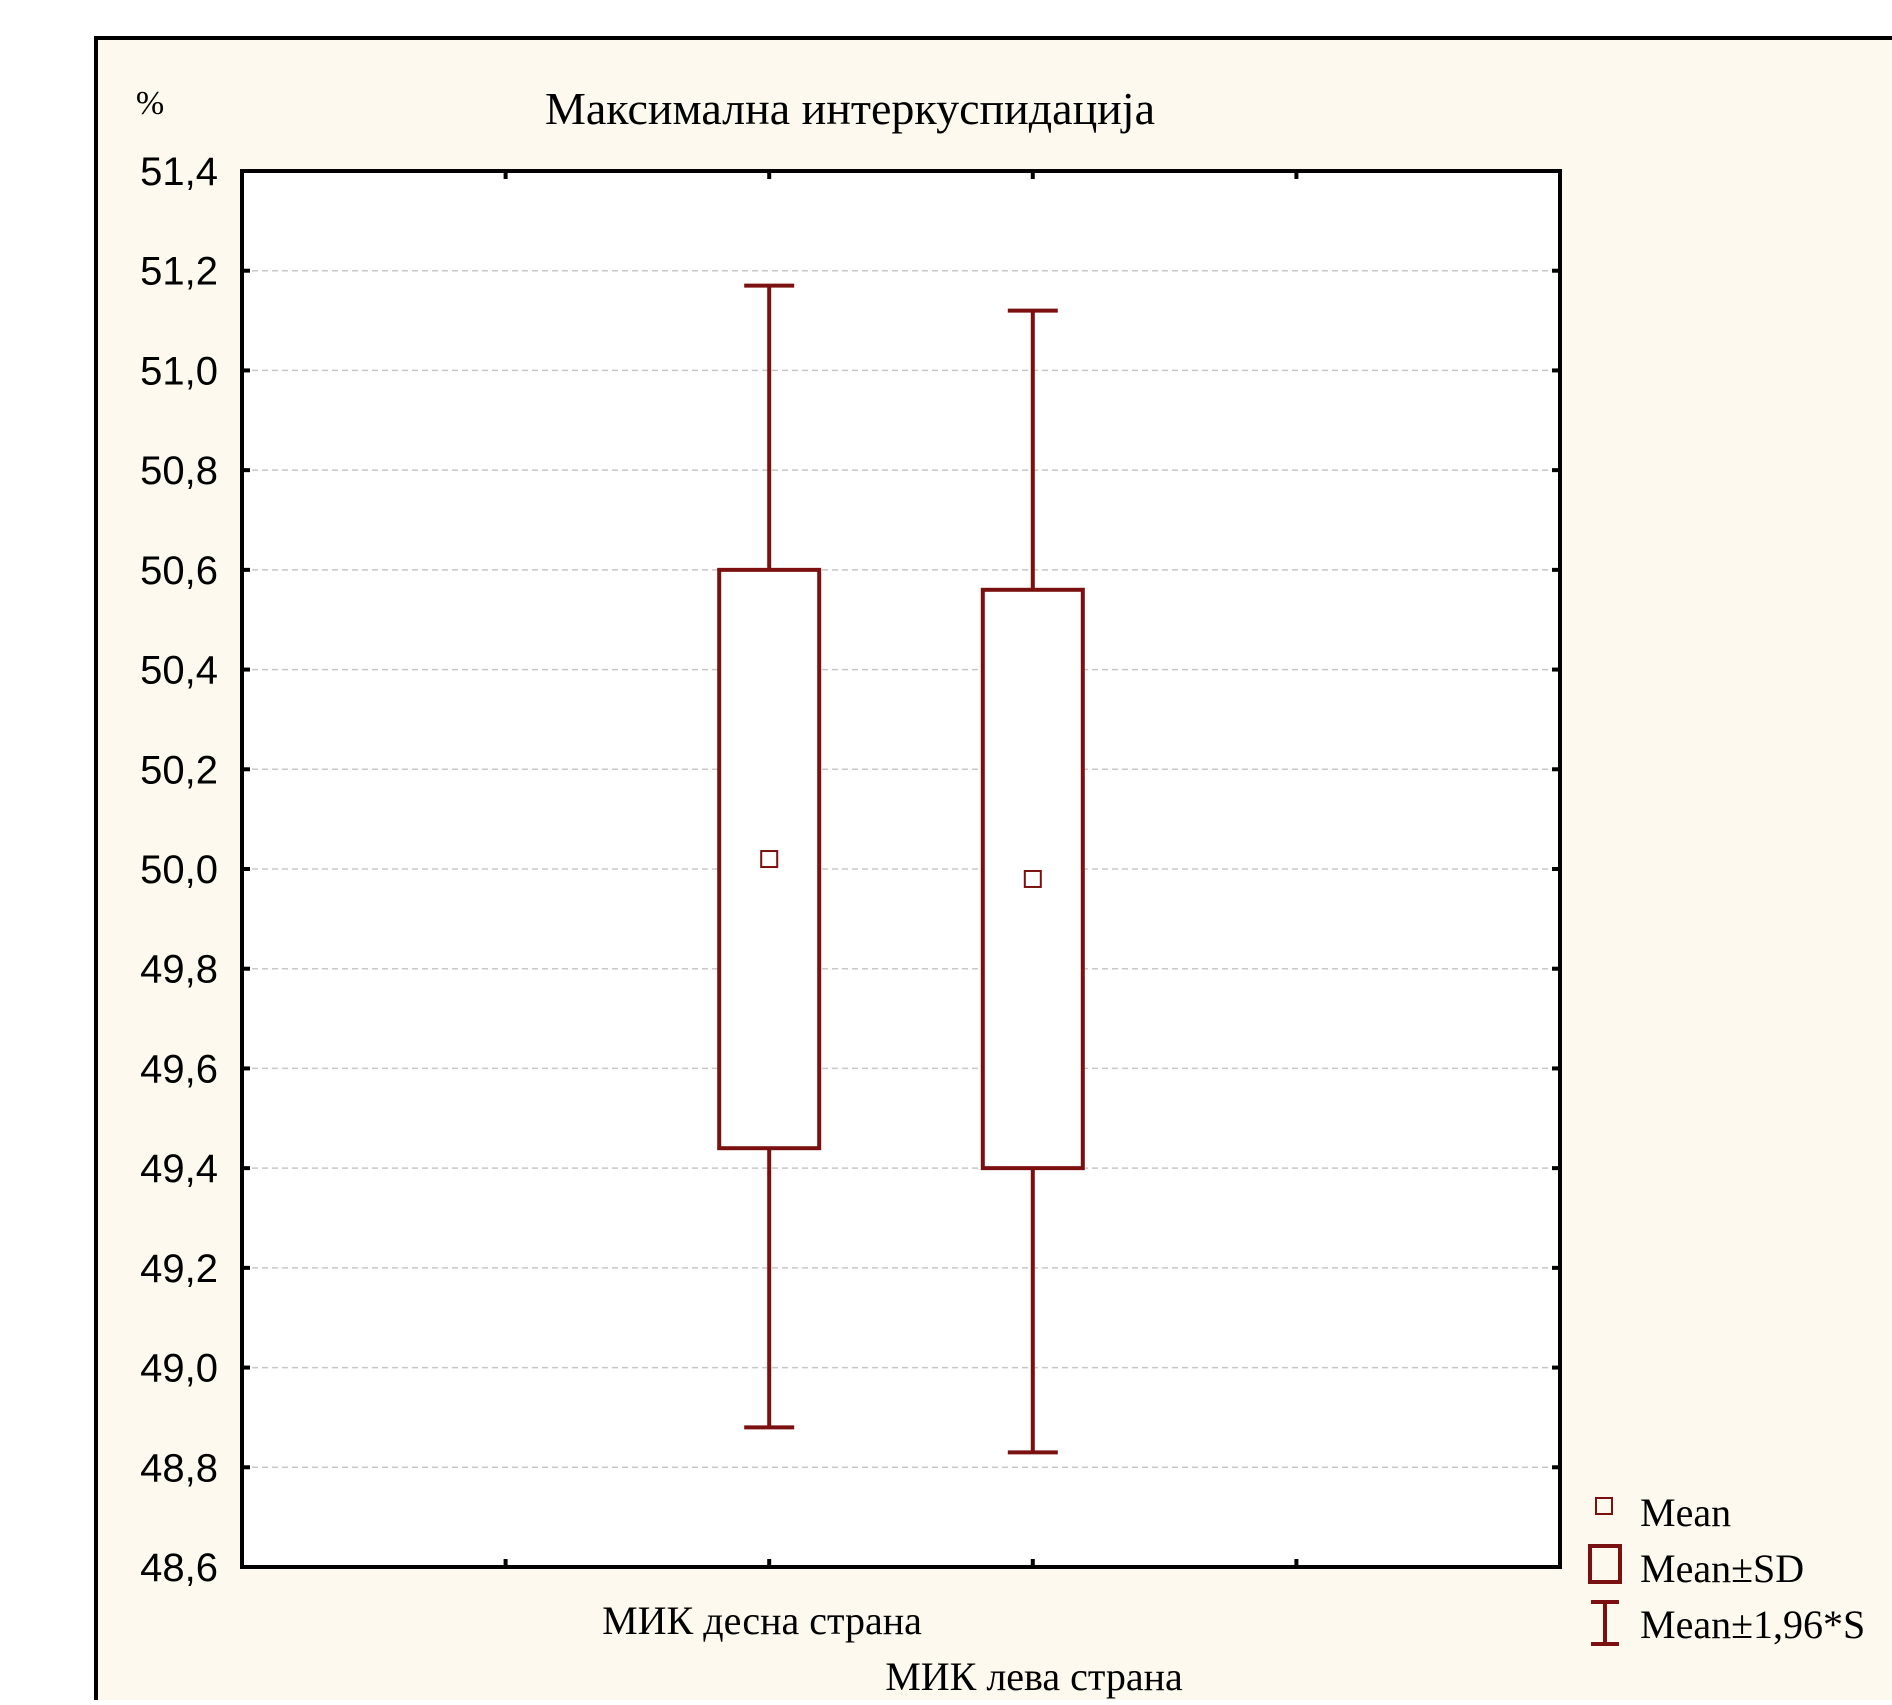 This screenshot has width=1892, height=1705. I want to click on y-tick-label: 51,0, so click(179, 371).